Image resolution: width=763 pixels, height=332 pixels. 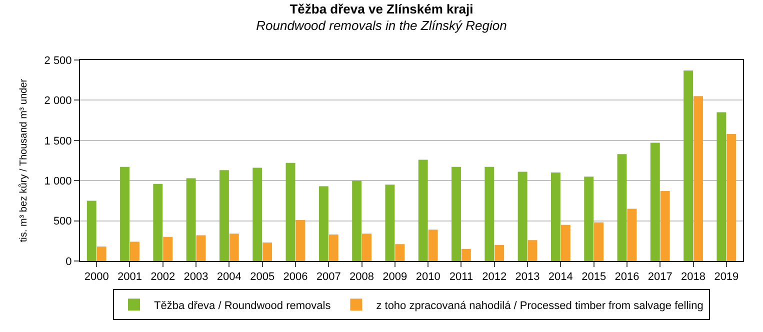 What do you see at coordinates (362, 277) in the screenshot?
I see `x-tick-label: 2008` at bounding box center [362, 277].